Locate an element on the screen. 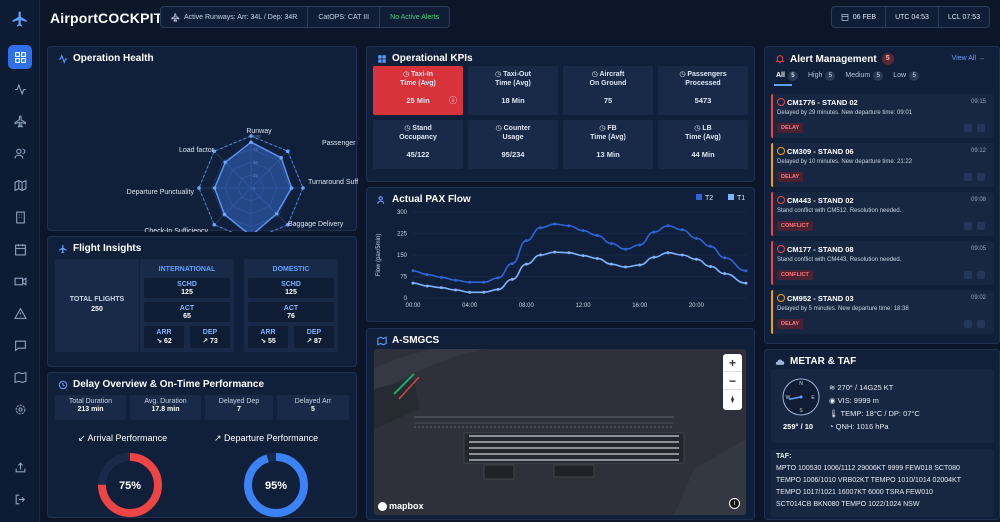 This screenshot has height=522, width=1000. nav-camera is located at coordinates (20, 281).